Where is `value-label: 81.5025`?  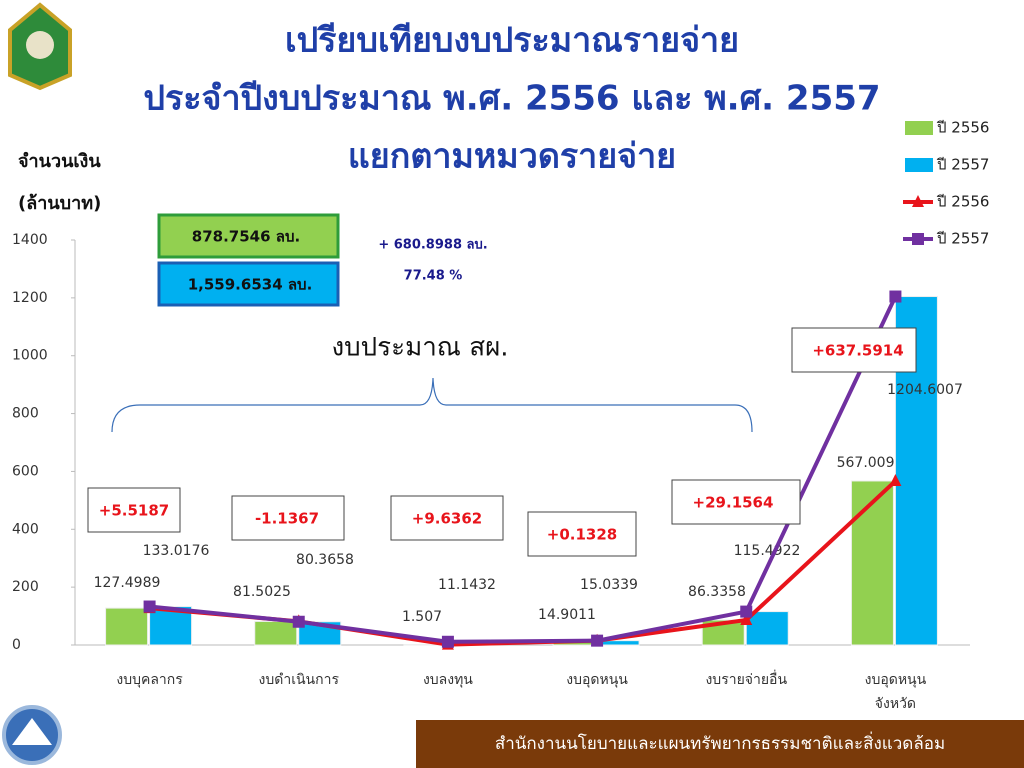 value-label: 81.5025 is located at coordinates (262, 592).